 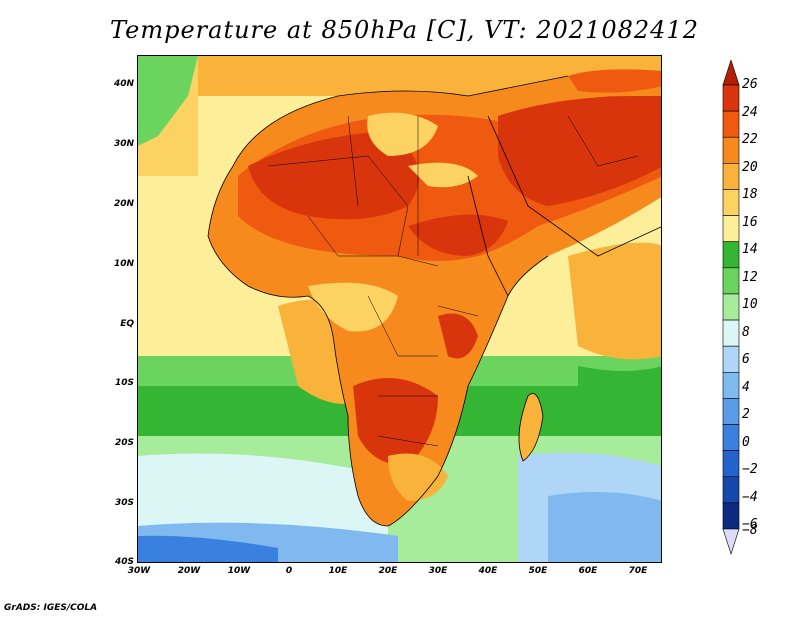 What do you see at coordinates (750, 112) in the screenshot?
I see `colorbar-label-24: 24` at bounding box center [750, 112].